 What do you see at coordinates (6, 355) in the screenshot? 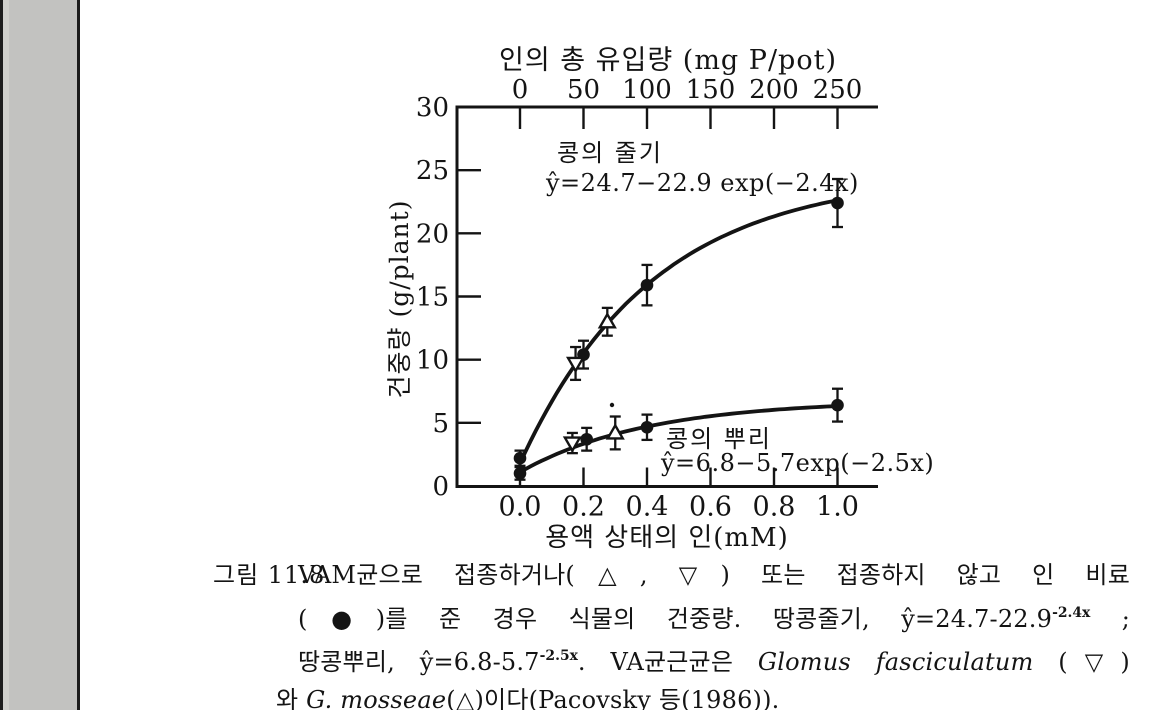
I see `margin-strip-highlight` at bounding box center [6, 355].